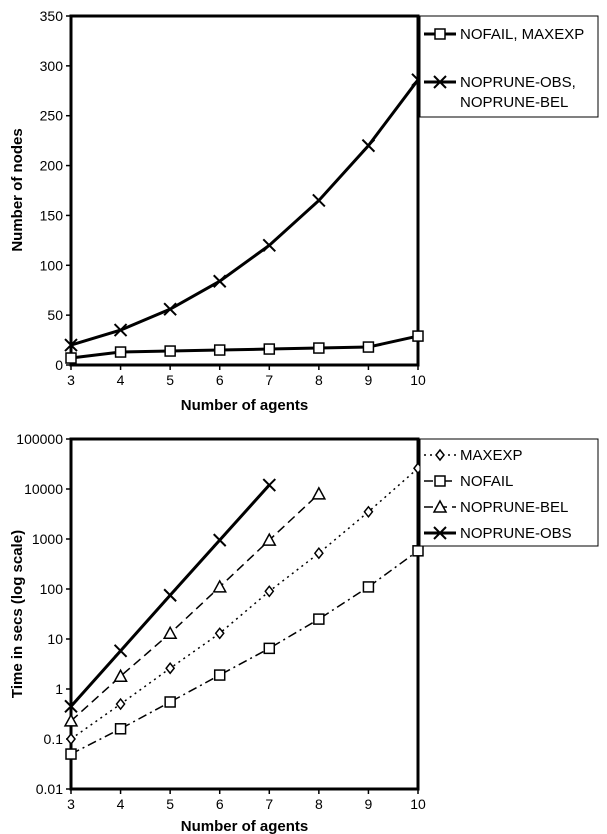  What do you see at coordinates (59, 365) in the screenshot?
I see `y-tick-label: 0` at bounding box center [59, 365].